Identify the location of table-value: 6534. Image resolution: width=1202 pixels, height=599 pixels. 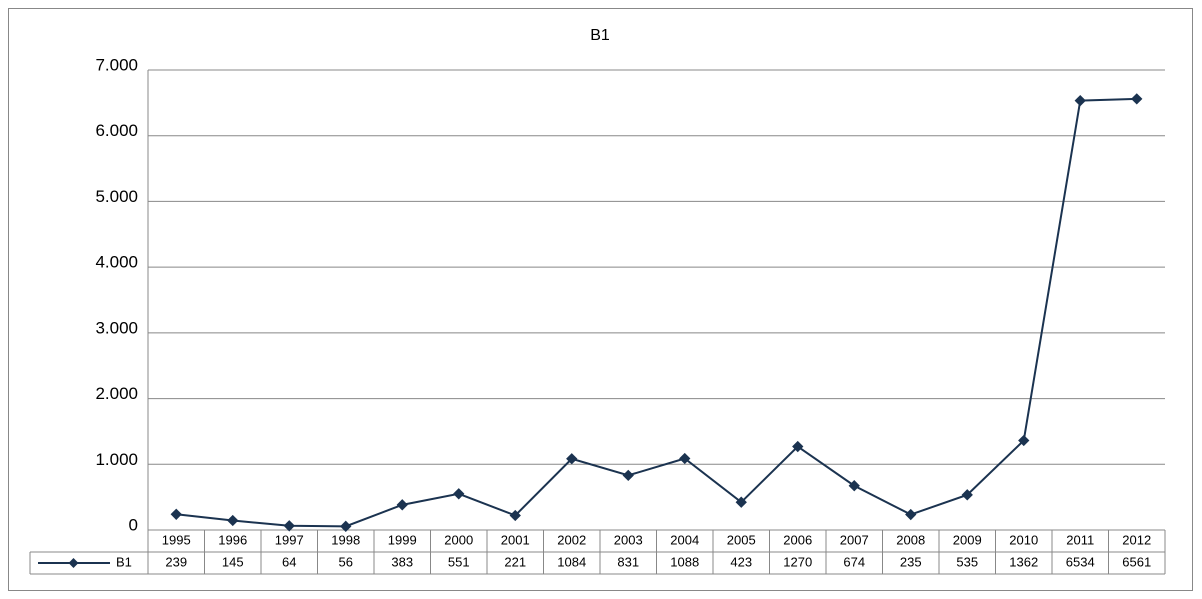
(1080, 561).